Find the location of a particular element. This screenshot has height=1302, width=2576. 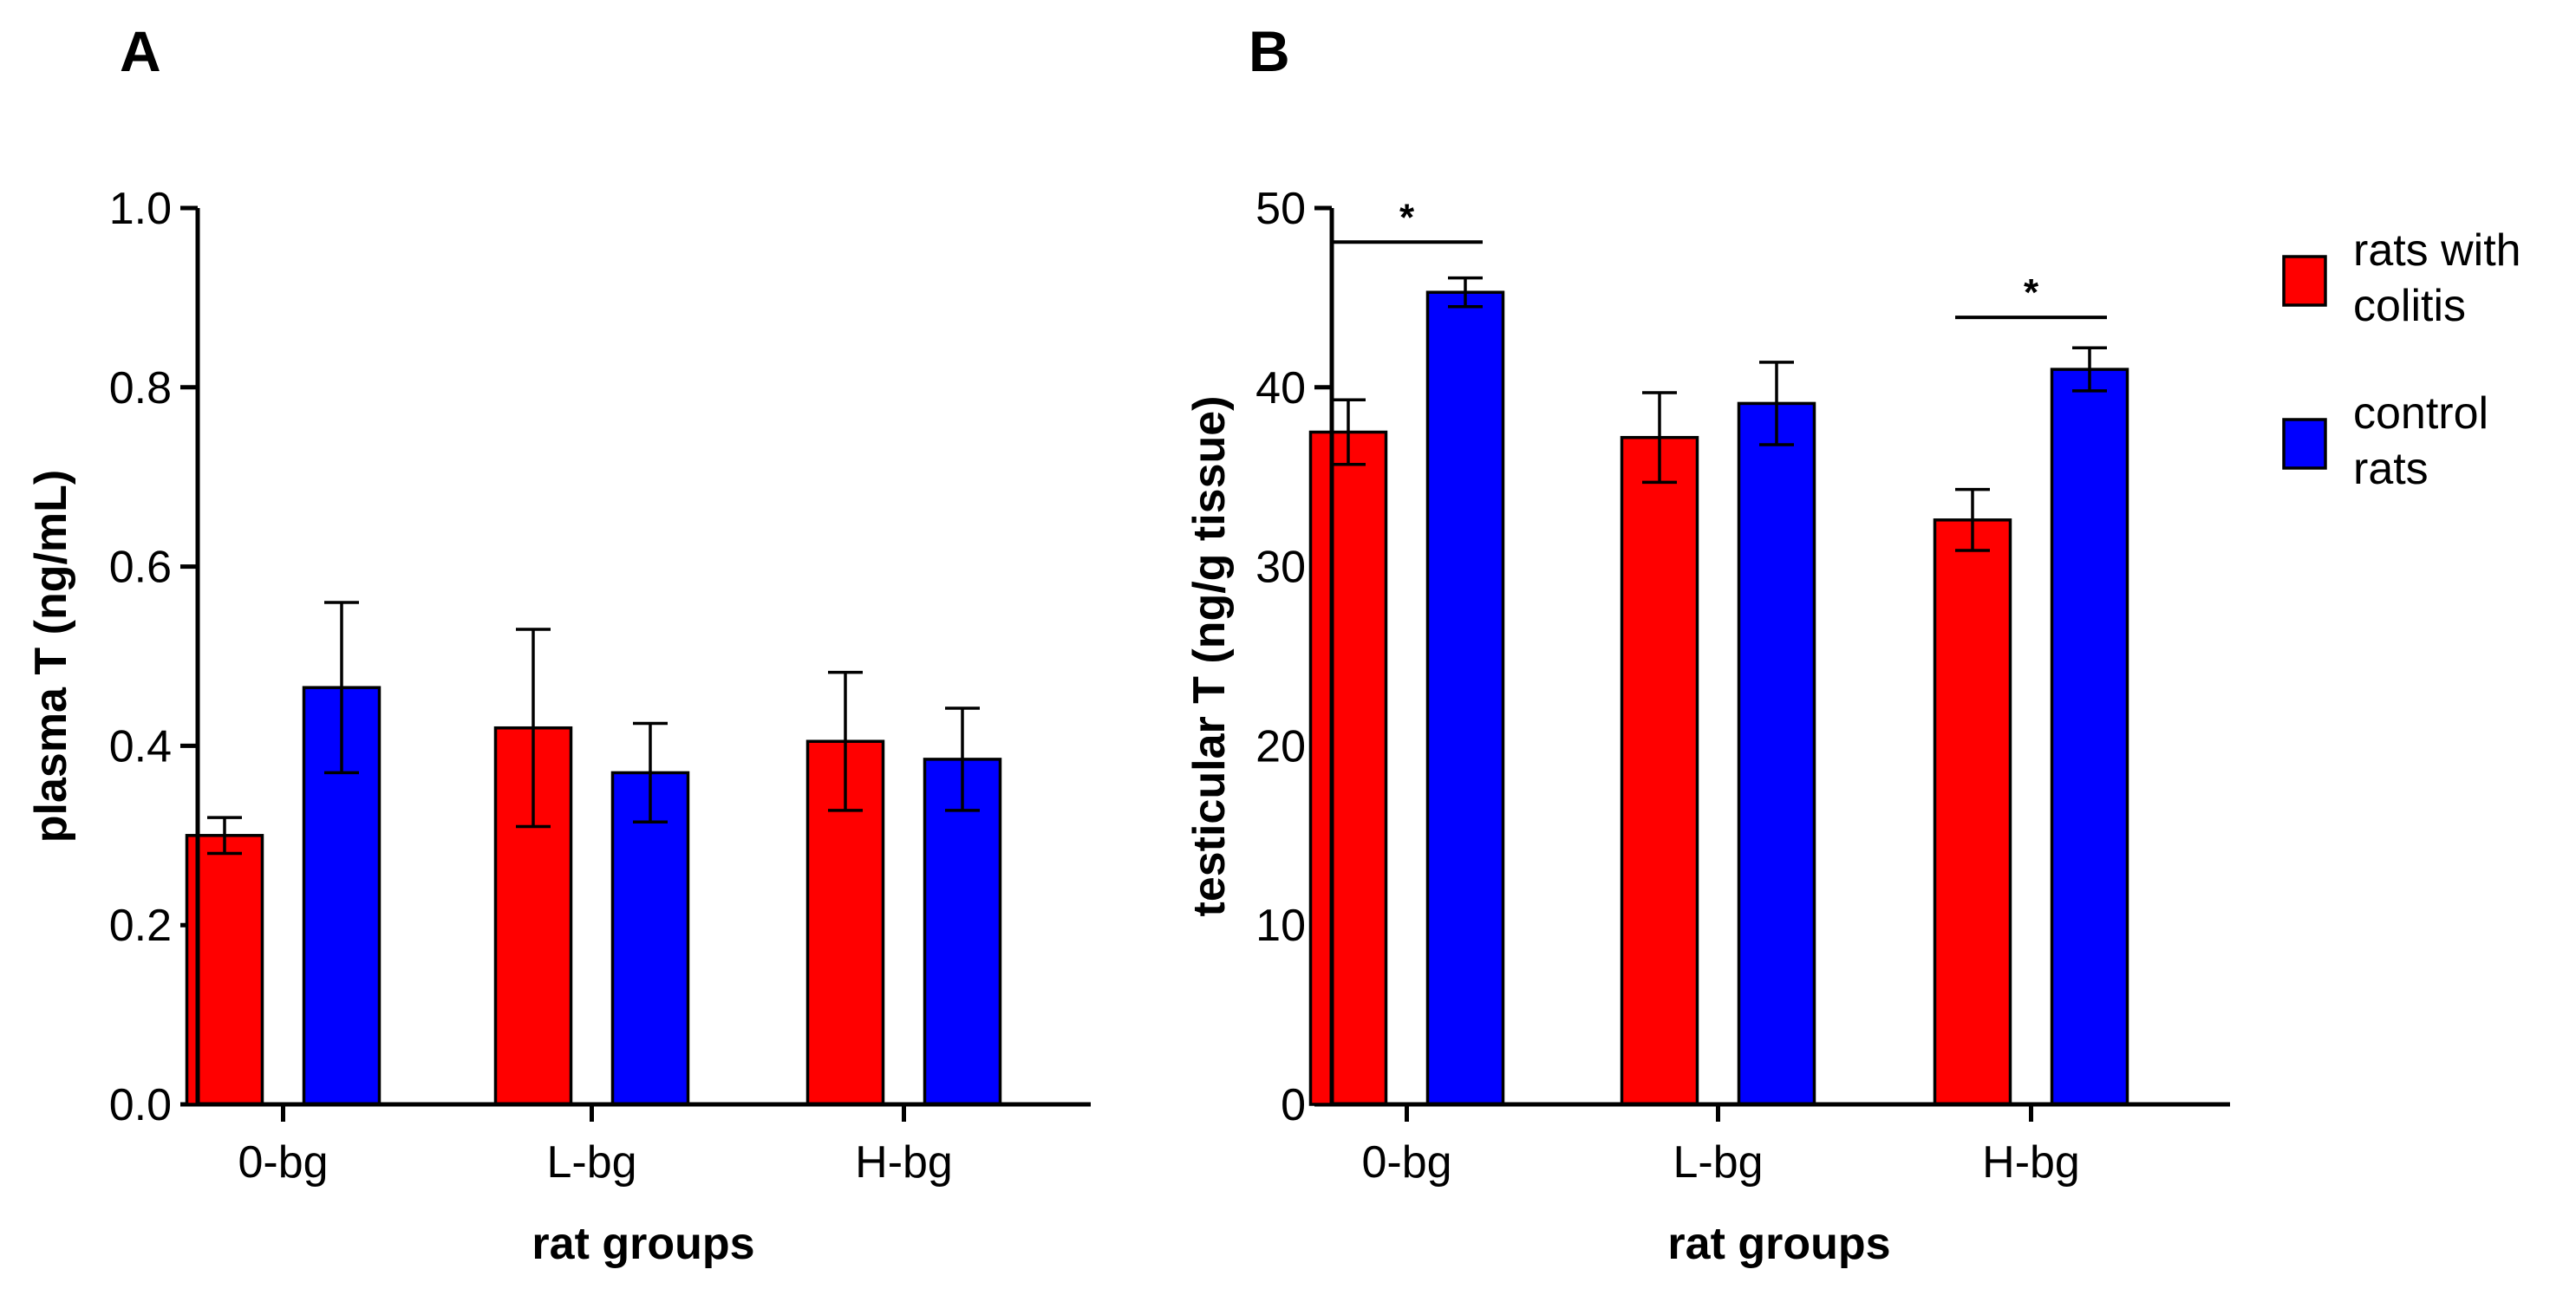

panel-a-letter: A is located at coordinates (141, 51).